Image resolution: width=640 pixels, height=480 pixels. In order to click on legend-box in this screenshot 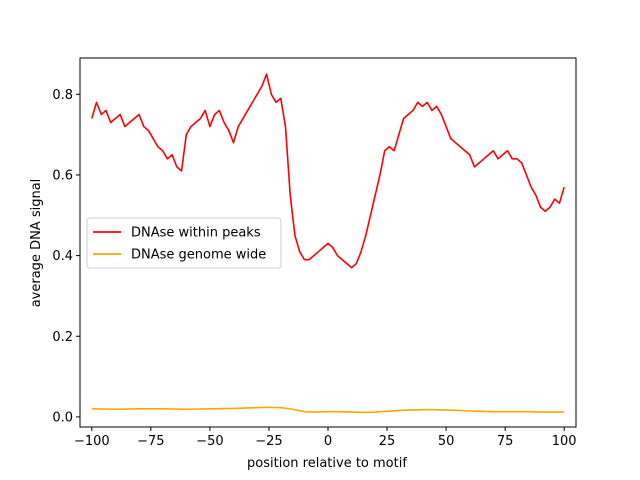, I will do `click(184, 243)`.